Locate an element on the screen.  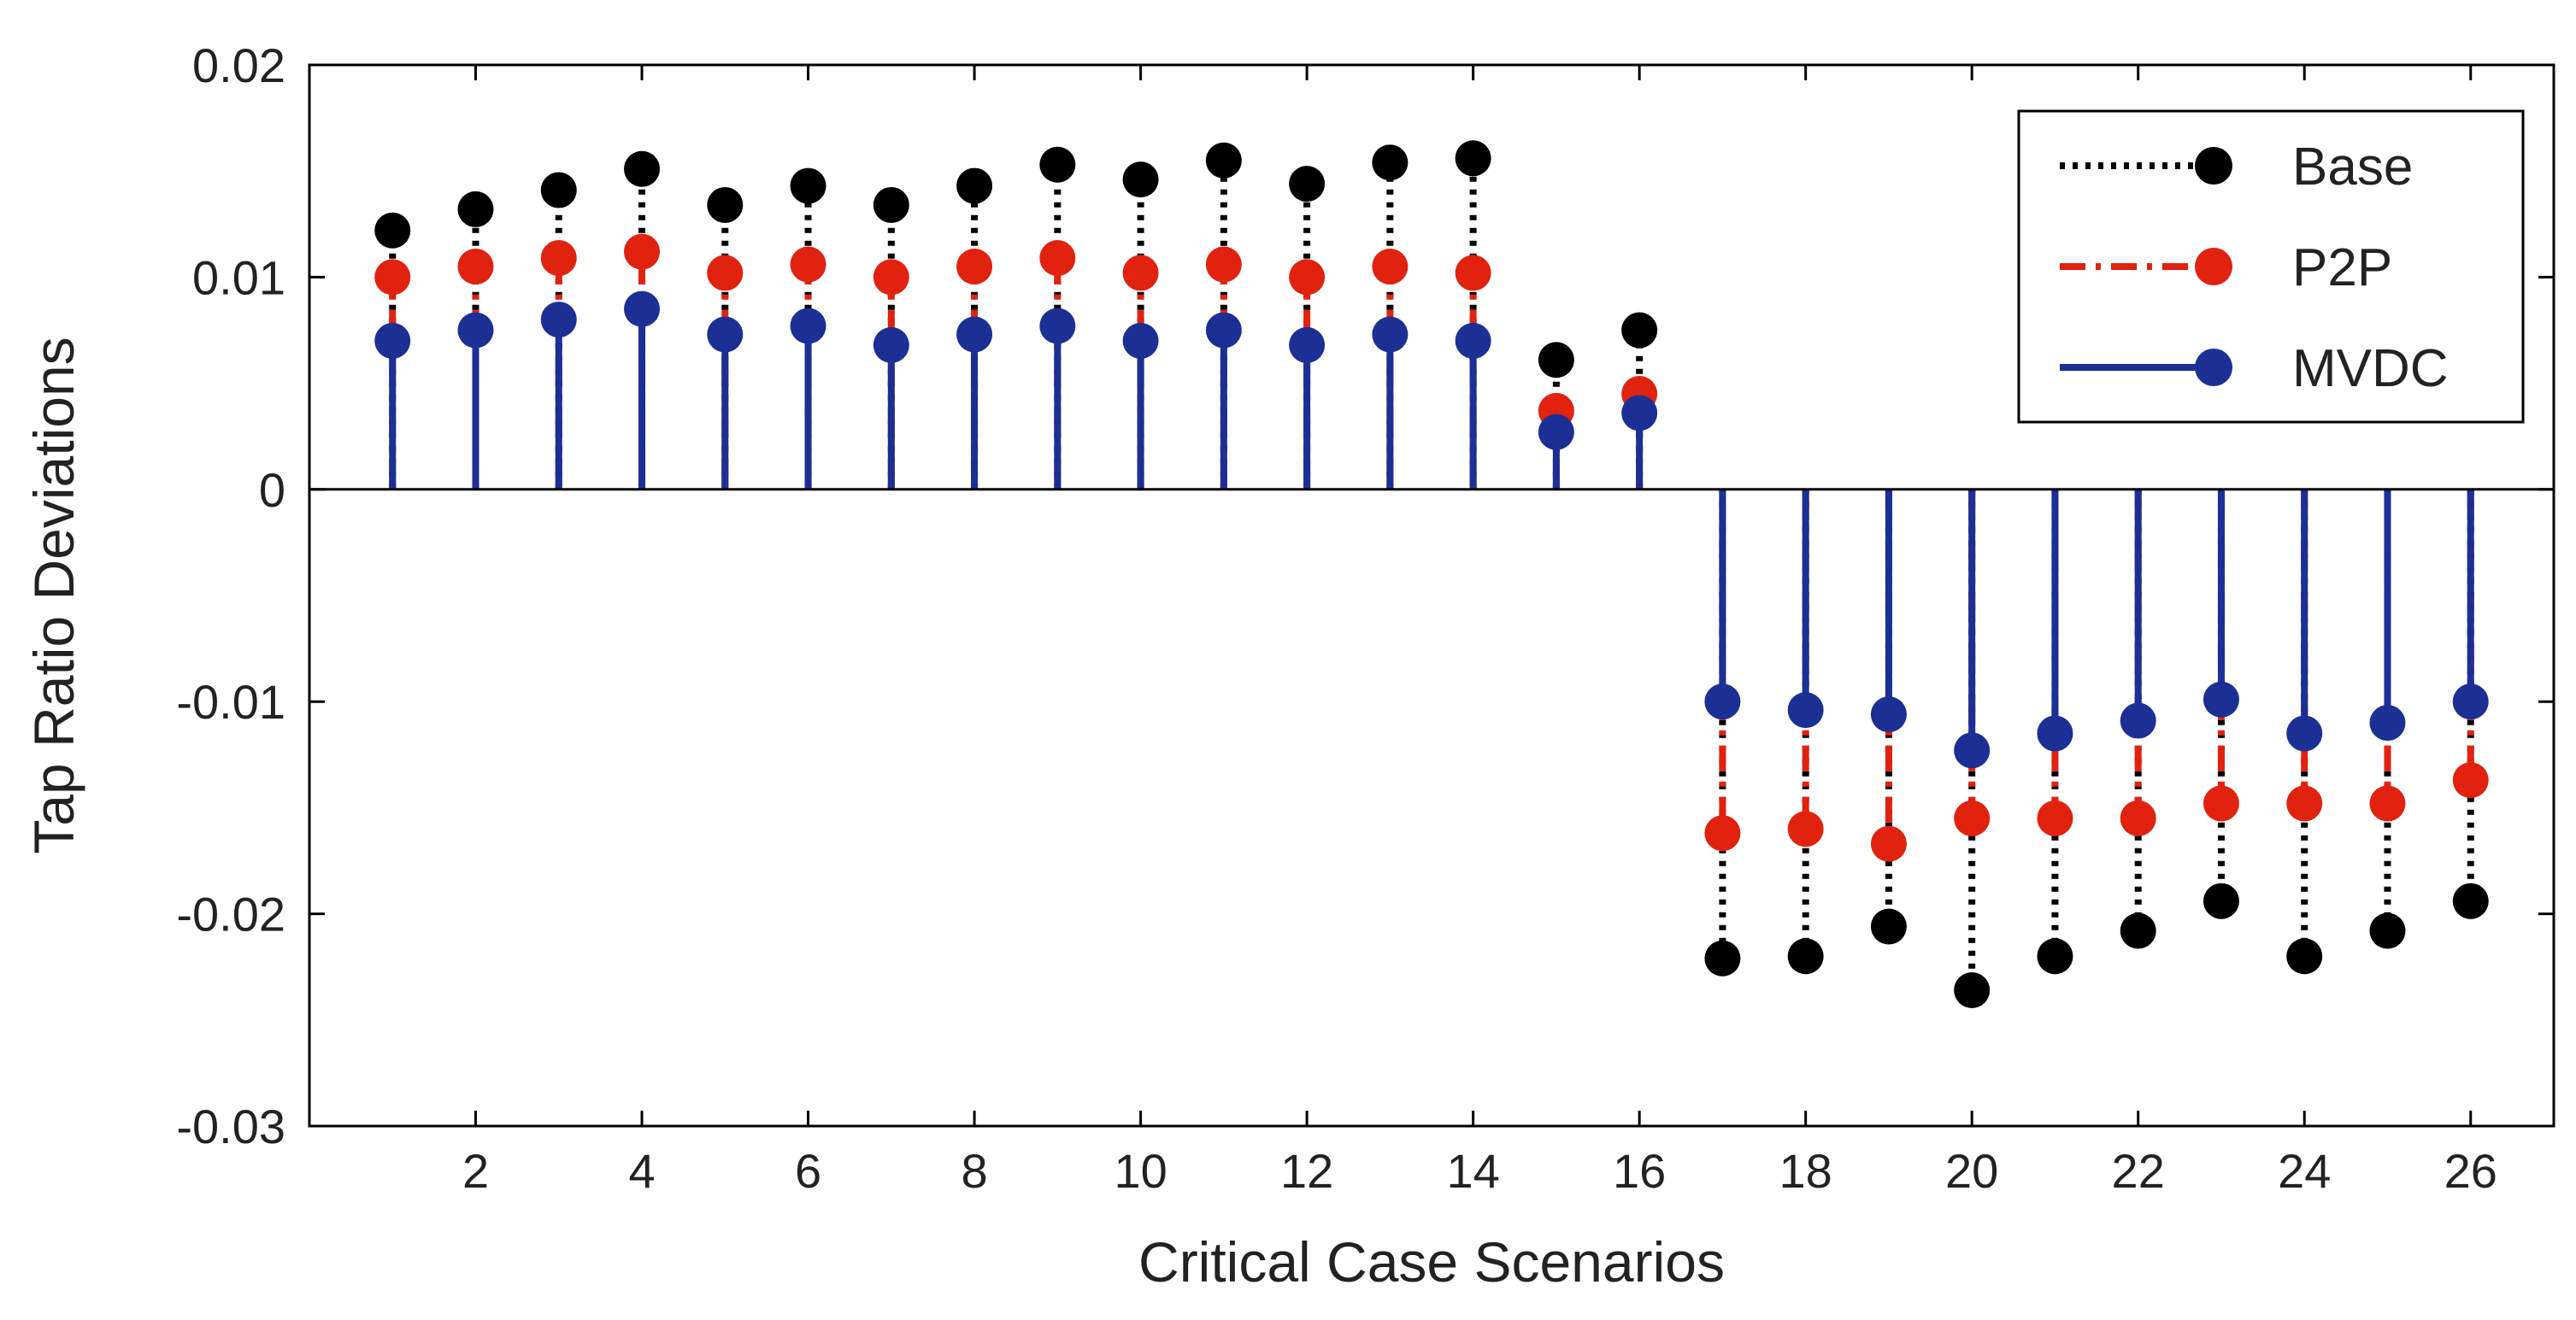
legend-marker-base is located at coordinates (2213, 166).